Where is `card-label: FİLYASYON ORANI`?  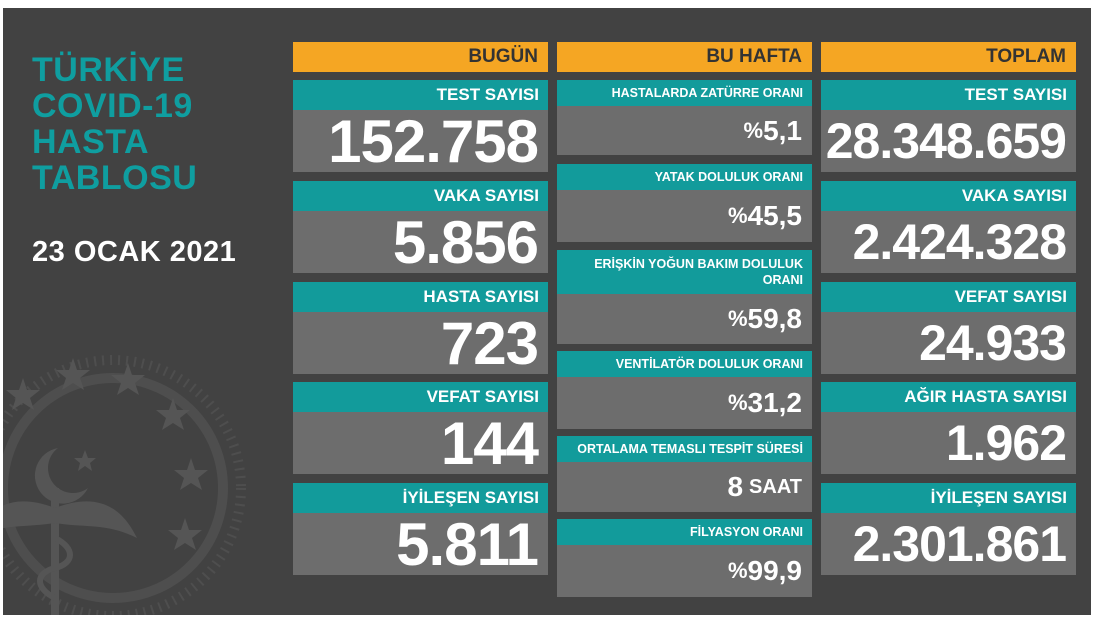
card-label: FİLYASYON ORANI is located at coordinates (684, 532).